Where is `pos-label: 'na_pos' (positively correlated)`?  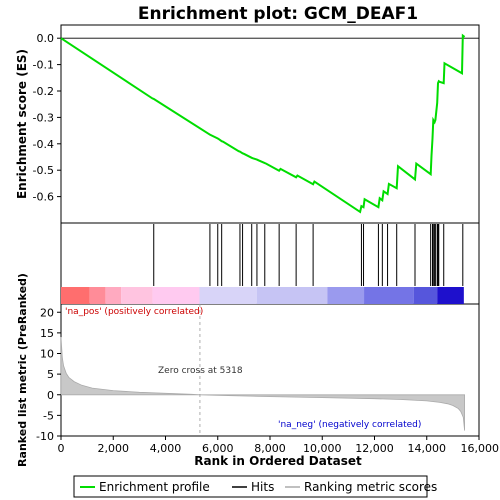 pos-label: 'na_pos' (positively correlated) is located at coordinates (134, 312).